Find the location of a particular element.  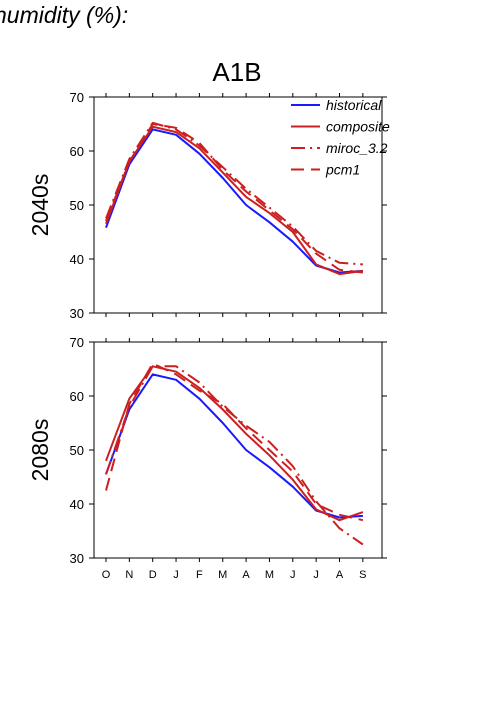

x-tick-label: S is located at coordinates (362, 575).